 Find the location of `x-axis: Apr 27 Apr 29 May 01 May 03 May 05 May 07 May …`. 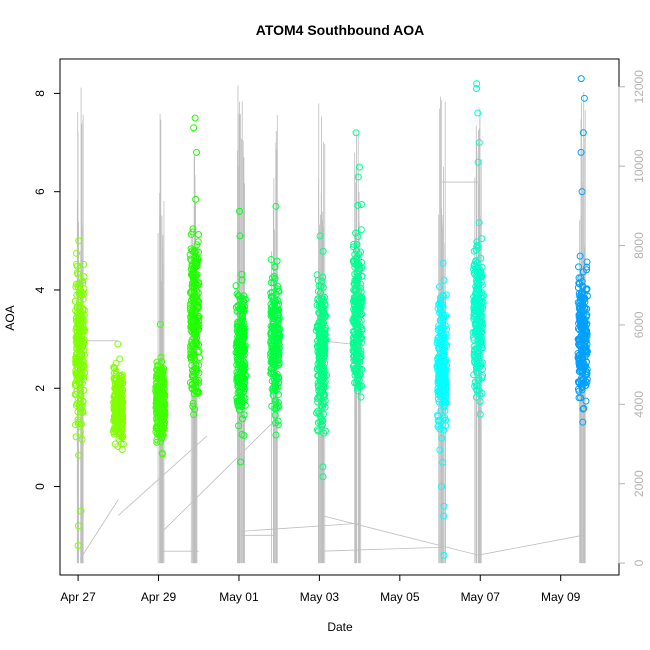

x-axis: Apr 27 Apr 29 May 01 May 03 May 05 May 07 May … is located at coordinates (320, 589).